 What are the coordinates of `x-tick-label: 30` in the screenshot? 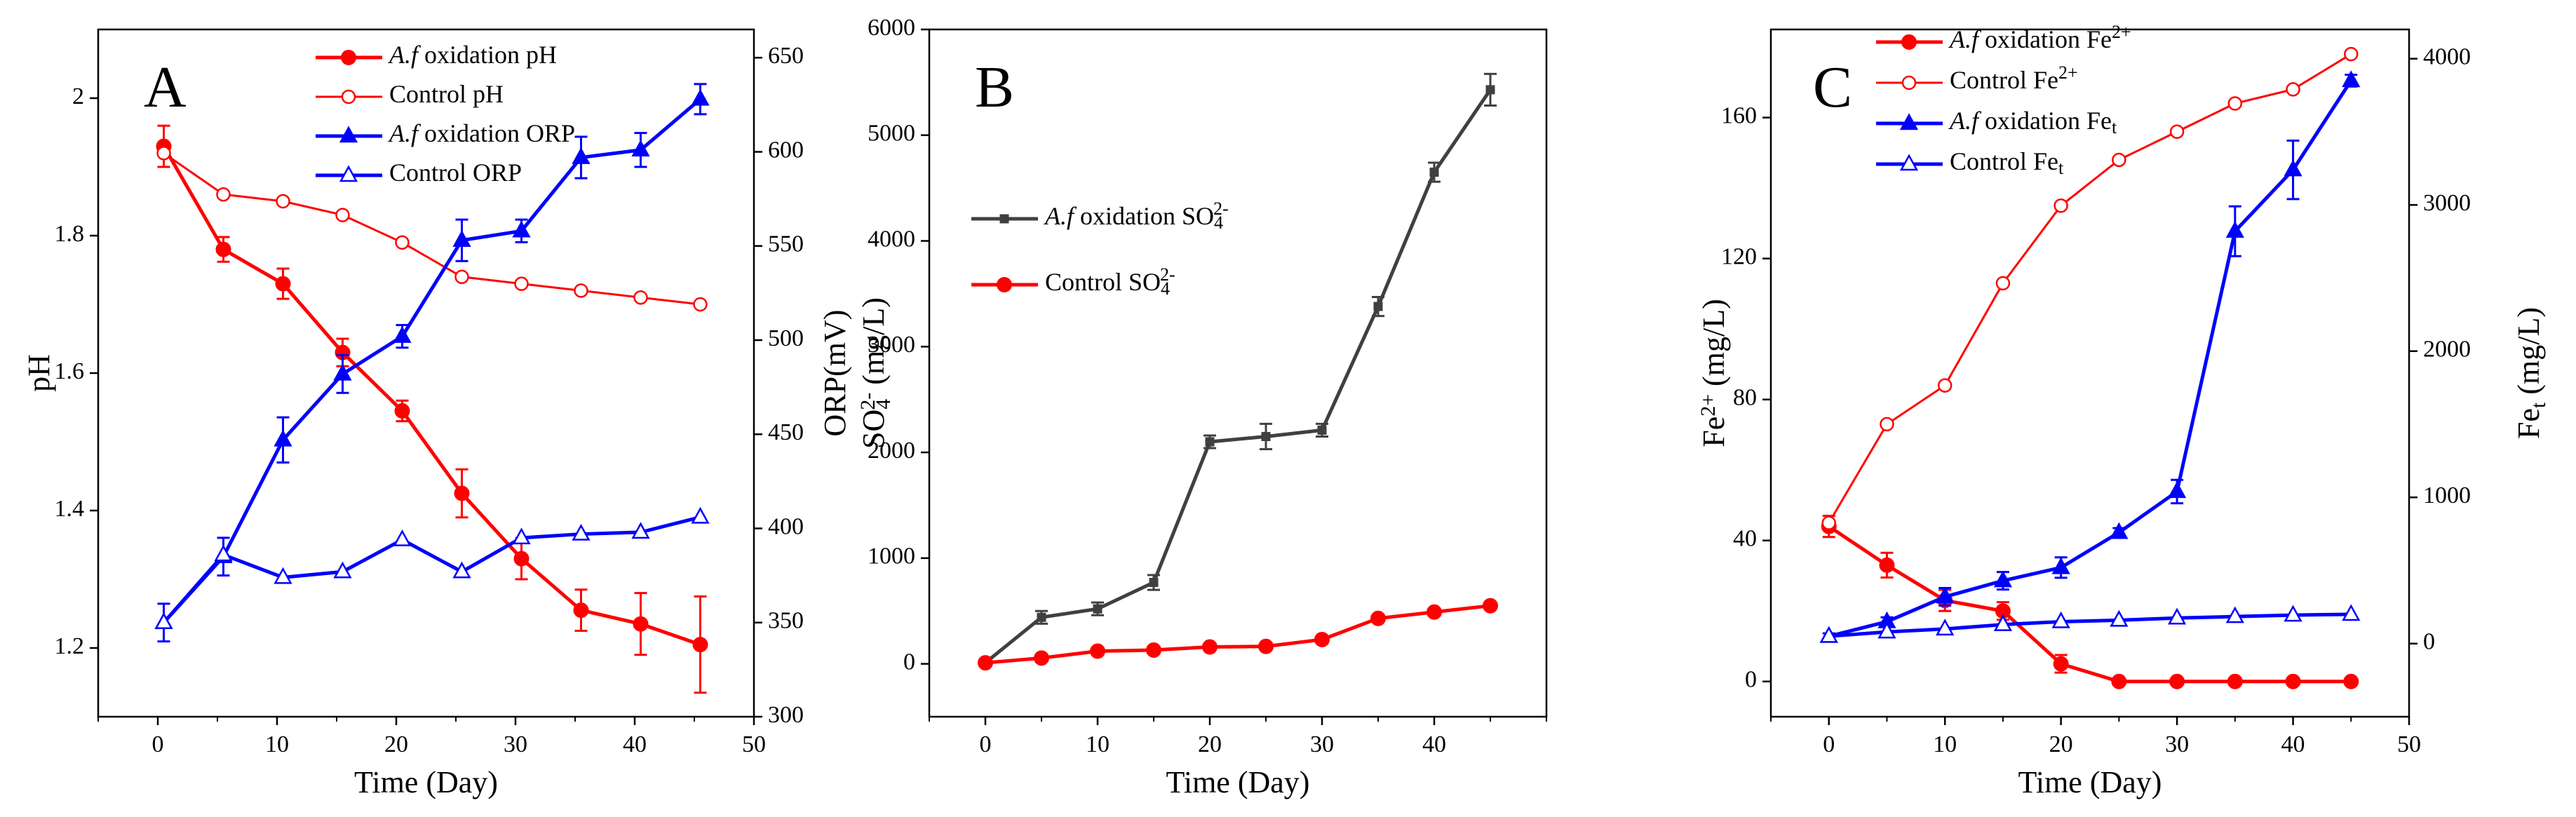 It's located at (1322, 744).